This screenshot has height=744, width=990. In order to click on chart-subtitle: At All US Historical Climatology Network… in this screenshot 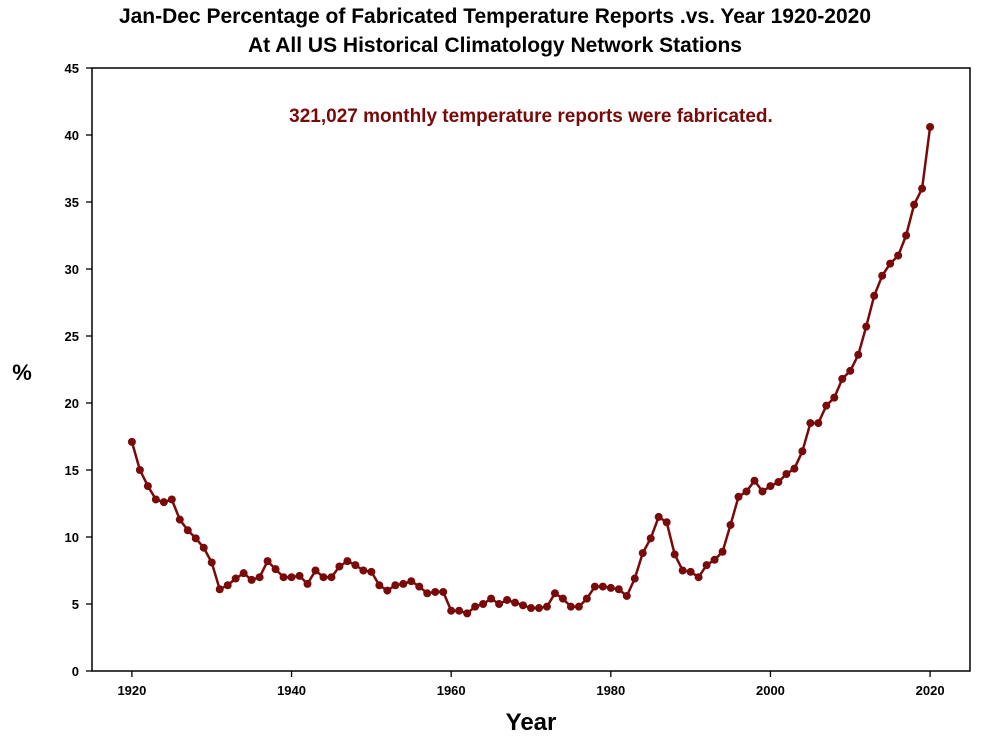, I will do `click(495, 45)`.